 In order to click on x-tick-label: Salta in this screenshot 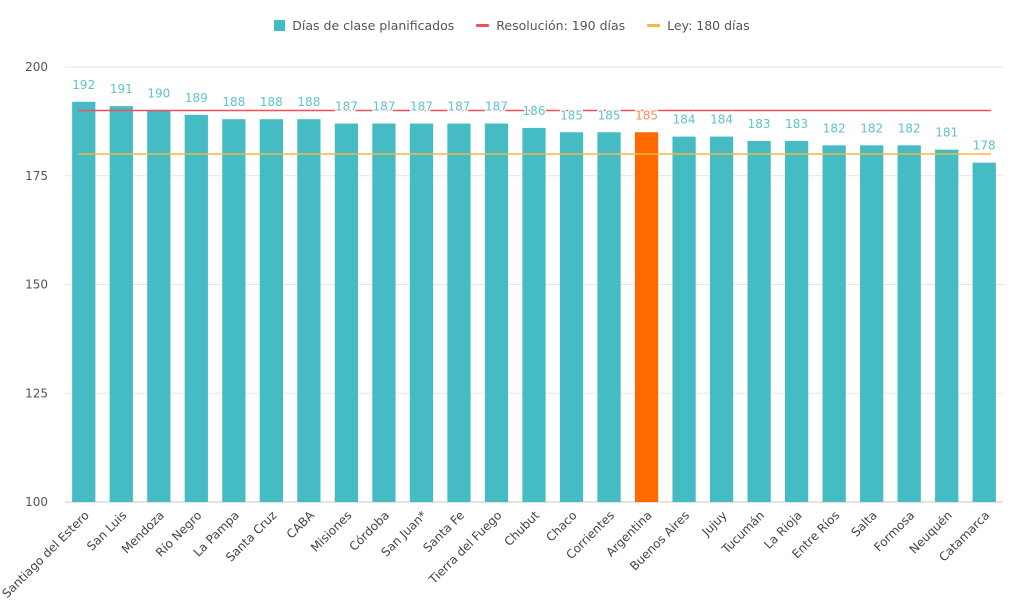, I will do `click(863, 523)`.